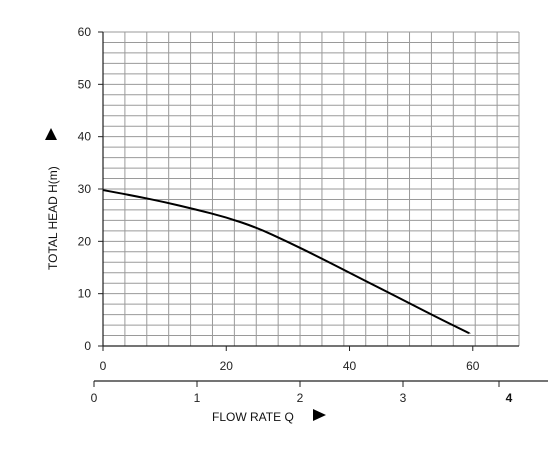 The image size is (550, 450). Describe the element at coordinates (350, 366) in the screenshot. I see `x-top-tick-label: 40` at that location.